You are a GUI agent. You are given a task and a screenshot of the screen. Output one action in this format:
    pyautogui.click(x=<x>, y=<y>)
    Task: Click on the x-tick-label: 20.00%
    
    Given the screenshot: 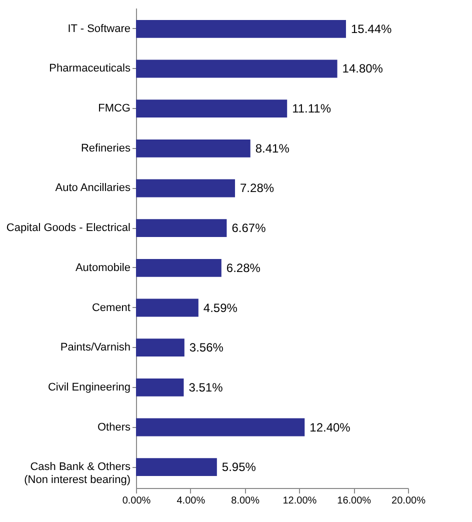 What is the action you would take?
    pyautogui.click(x=409, y=501)
    